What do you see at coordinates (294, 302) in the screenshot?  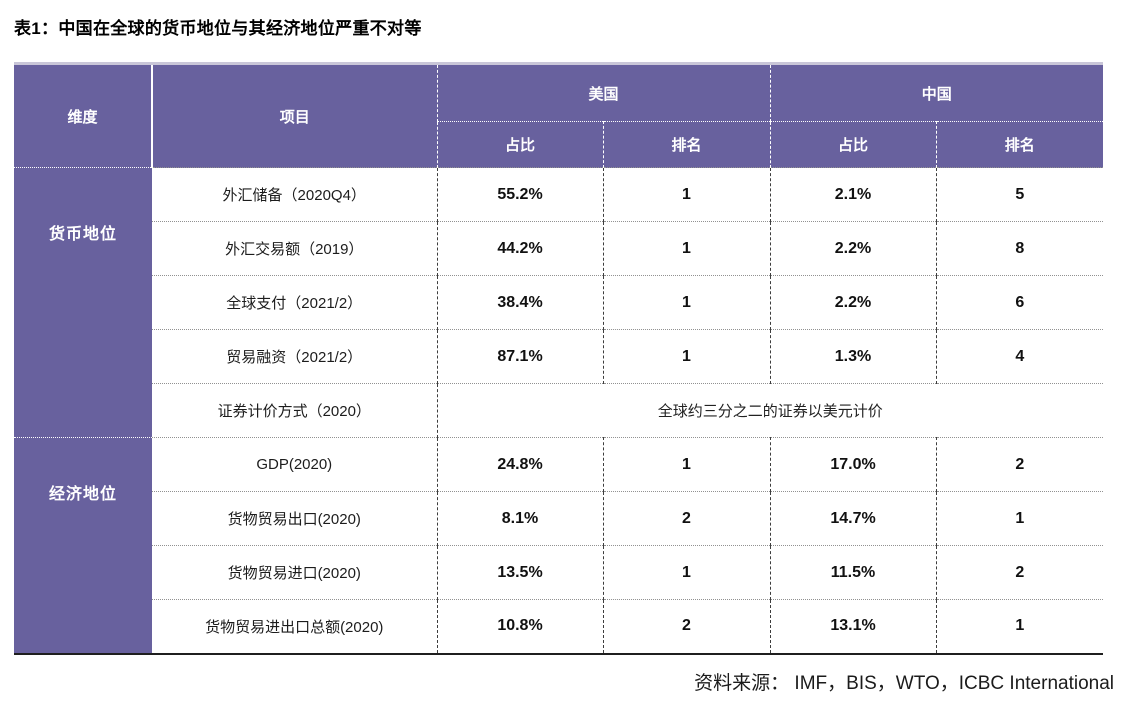 I see `cell-item: 全球支付（2021/2）` at bounding box center [294, 302].